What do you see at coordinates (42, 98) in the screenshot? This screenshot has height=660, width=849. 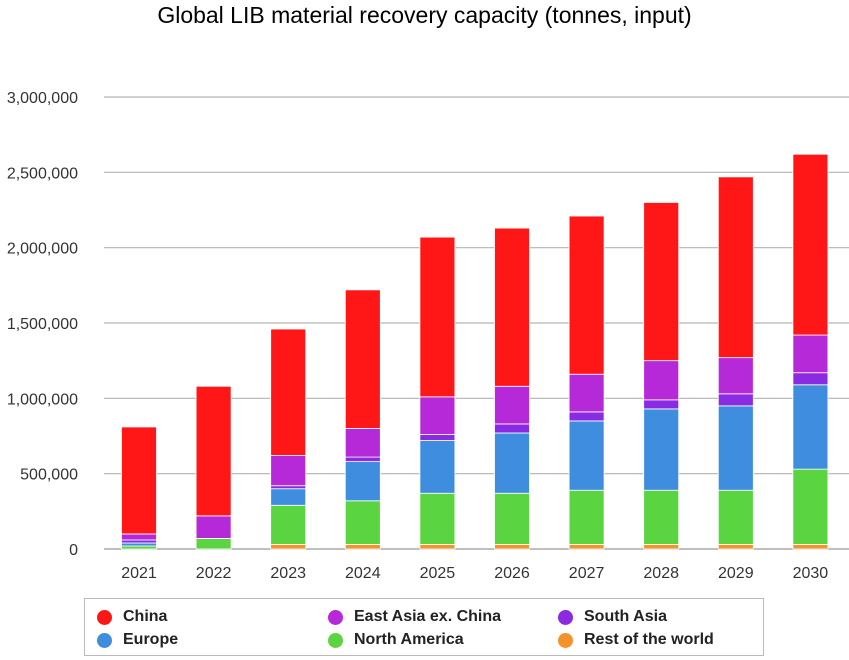 I see `y-tick-label: 3,000,000` at bounding box center [42, 98].